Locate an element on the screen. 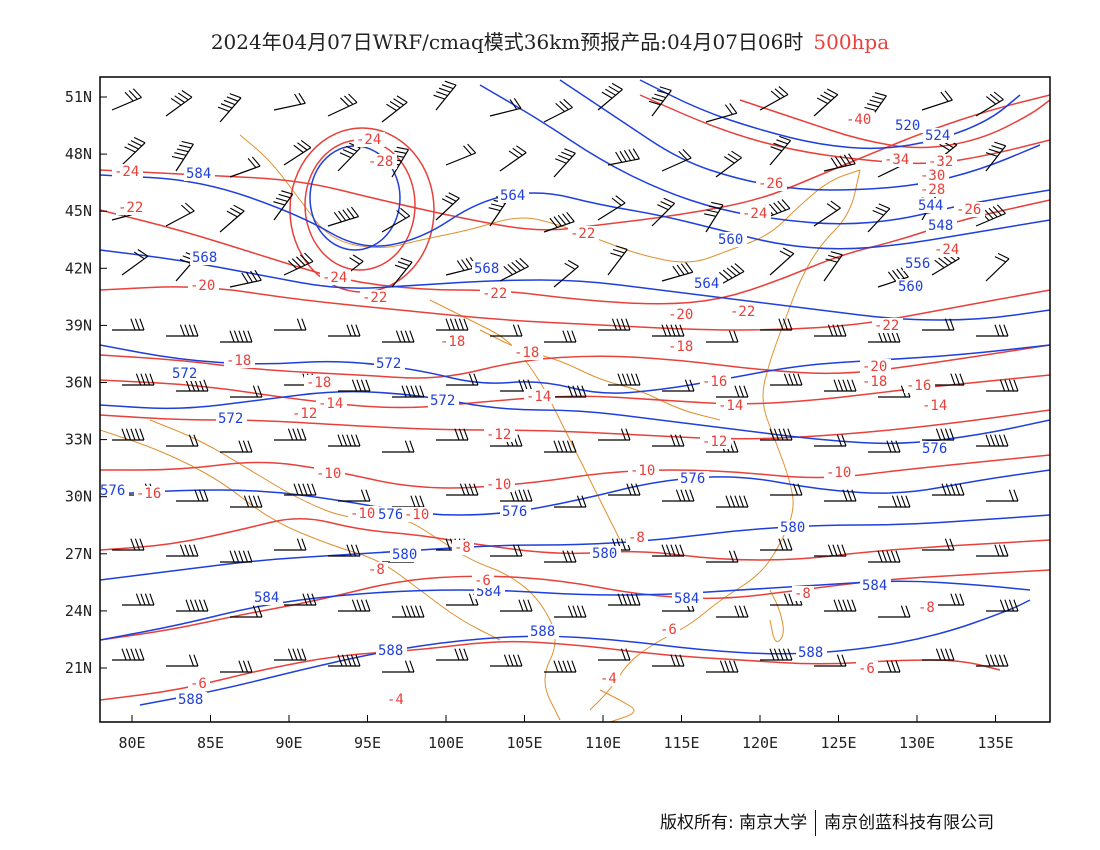  temperature-contour-label: -18 is located at coordinates (526, 353).